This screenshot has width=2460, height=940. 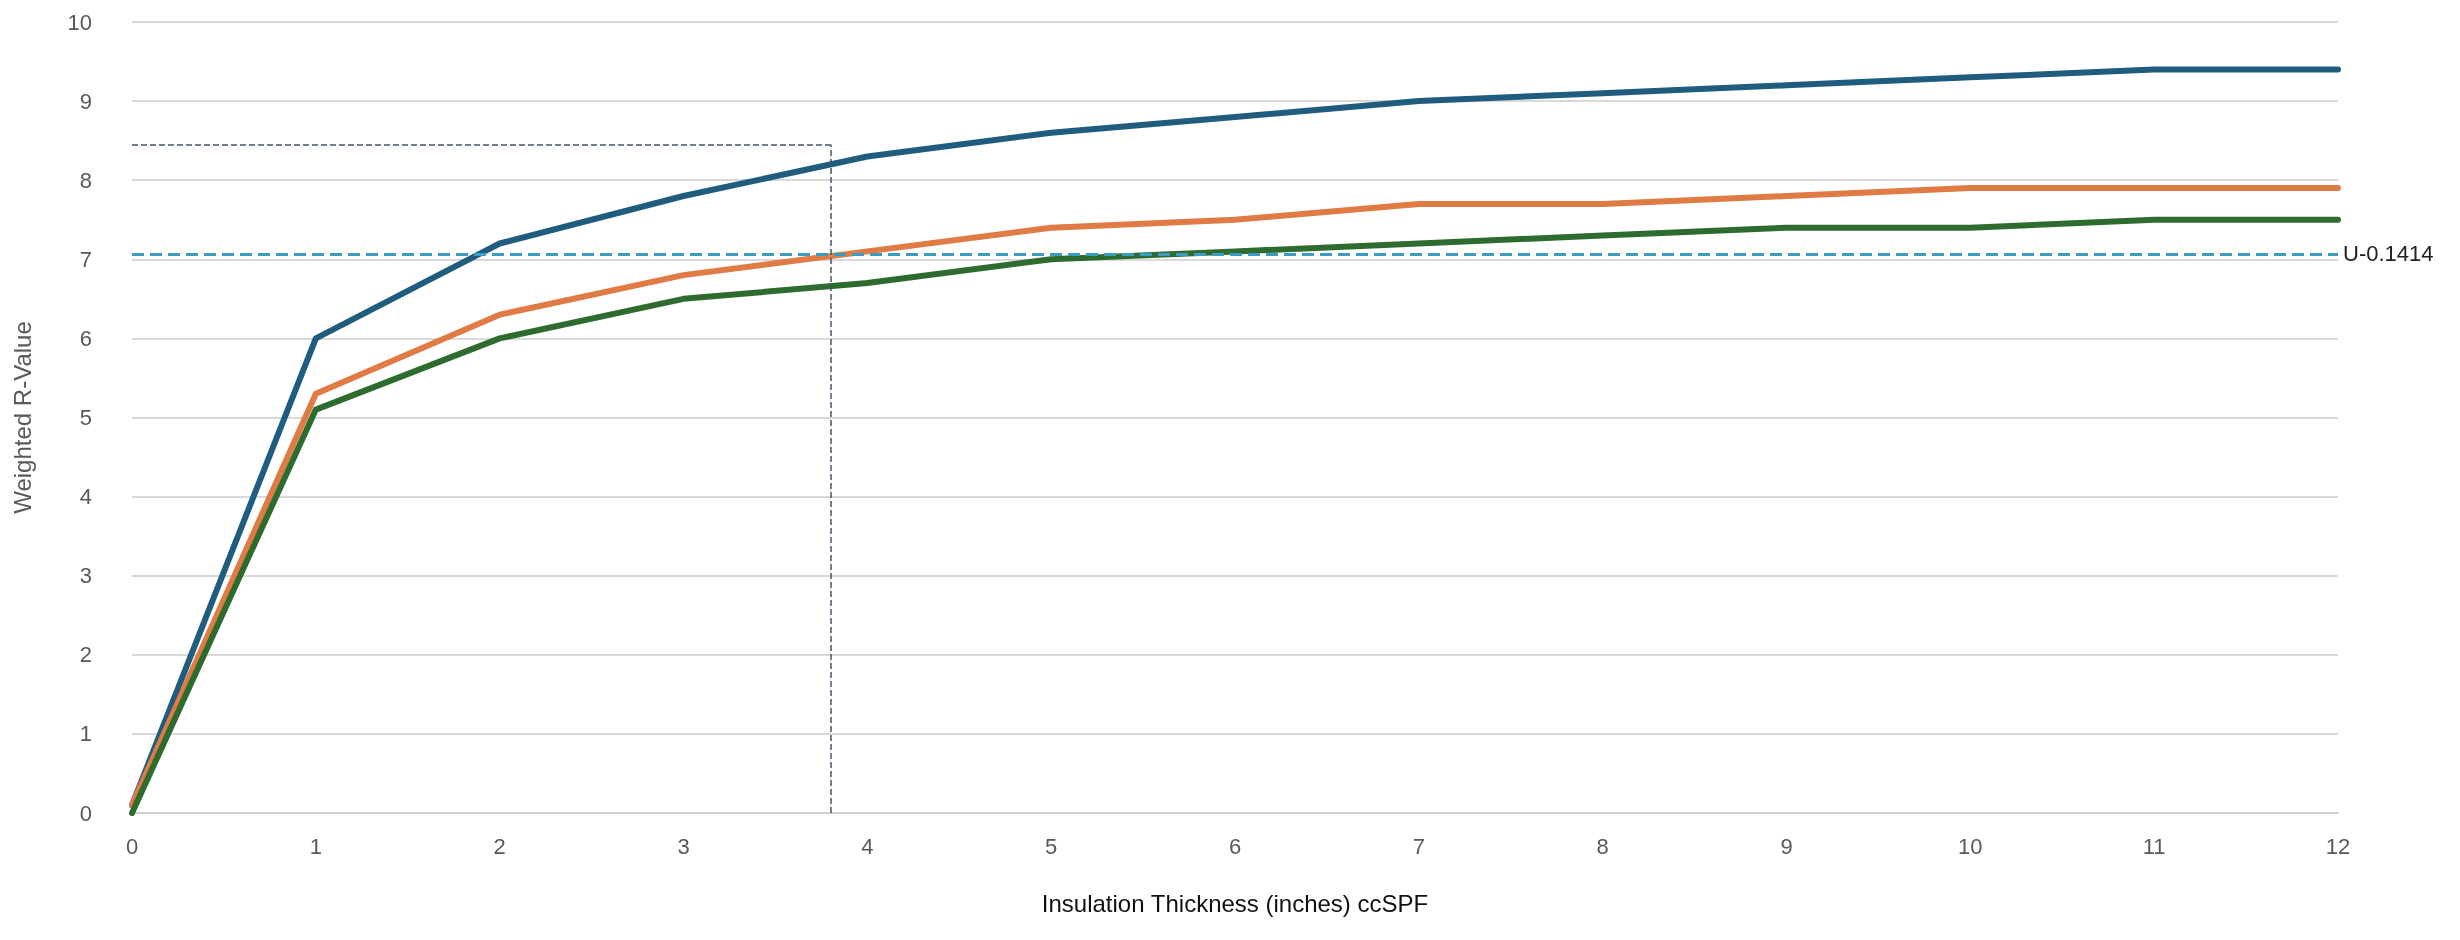 What do you see at coordinates (683, 846) in the screenshot?
I see `x-tick-label: 3` at bounding box center [683, 846].